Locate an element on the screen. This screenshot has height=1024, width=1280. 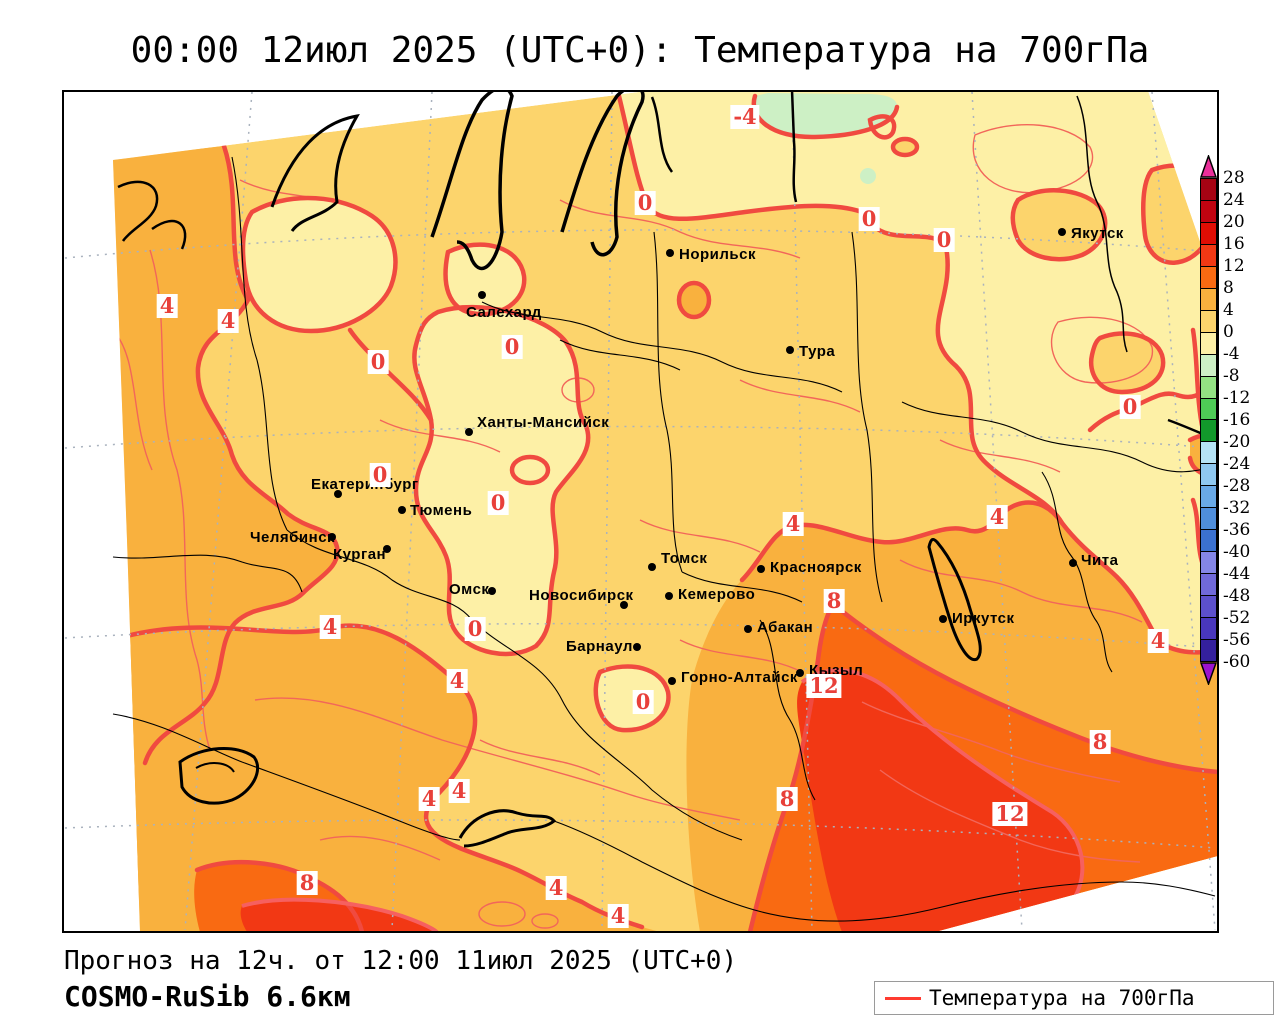
city-label: Чита is located at coordinates (1100, 560).